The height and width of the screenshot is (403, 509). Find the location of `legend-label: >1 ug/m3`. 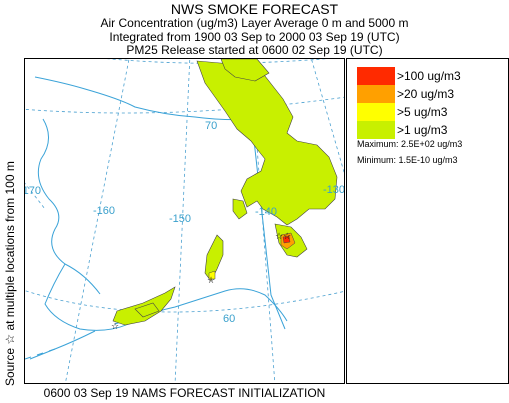

legend-label: >1 ug/m3 is located at coordinates (422, 130).